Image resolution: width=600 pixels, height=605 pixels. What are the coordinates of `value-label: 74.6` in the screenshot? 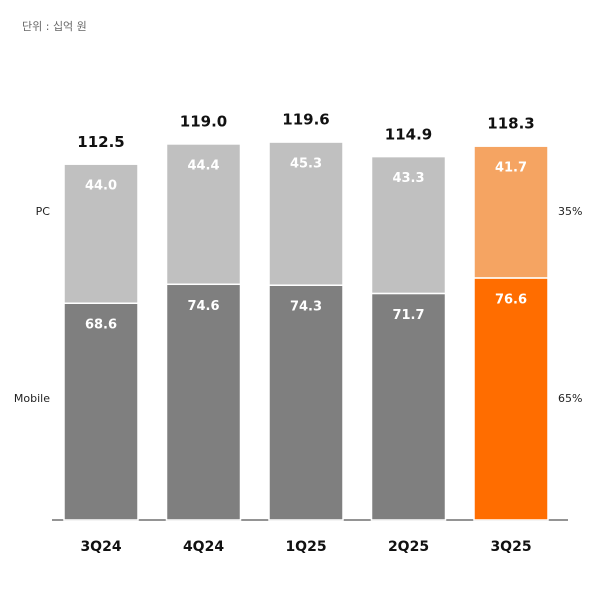 It's located at (203, 306).